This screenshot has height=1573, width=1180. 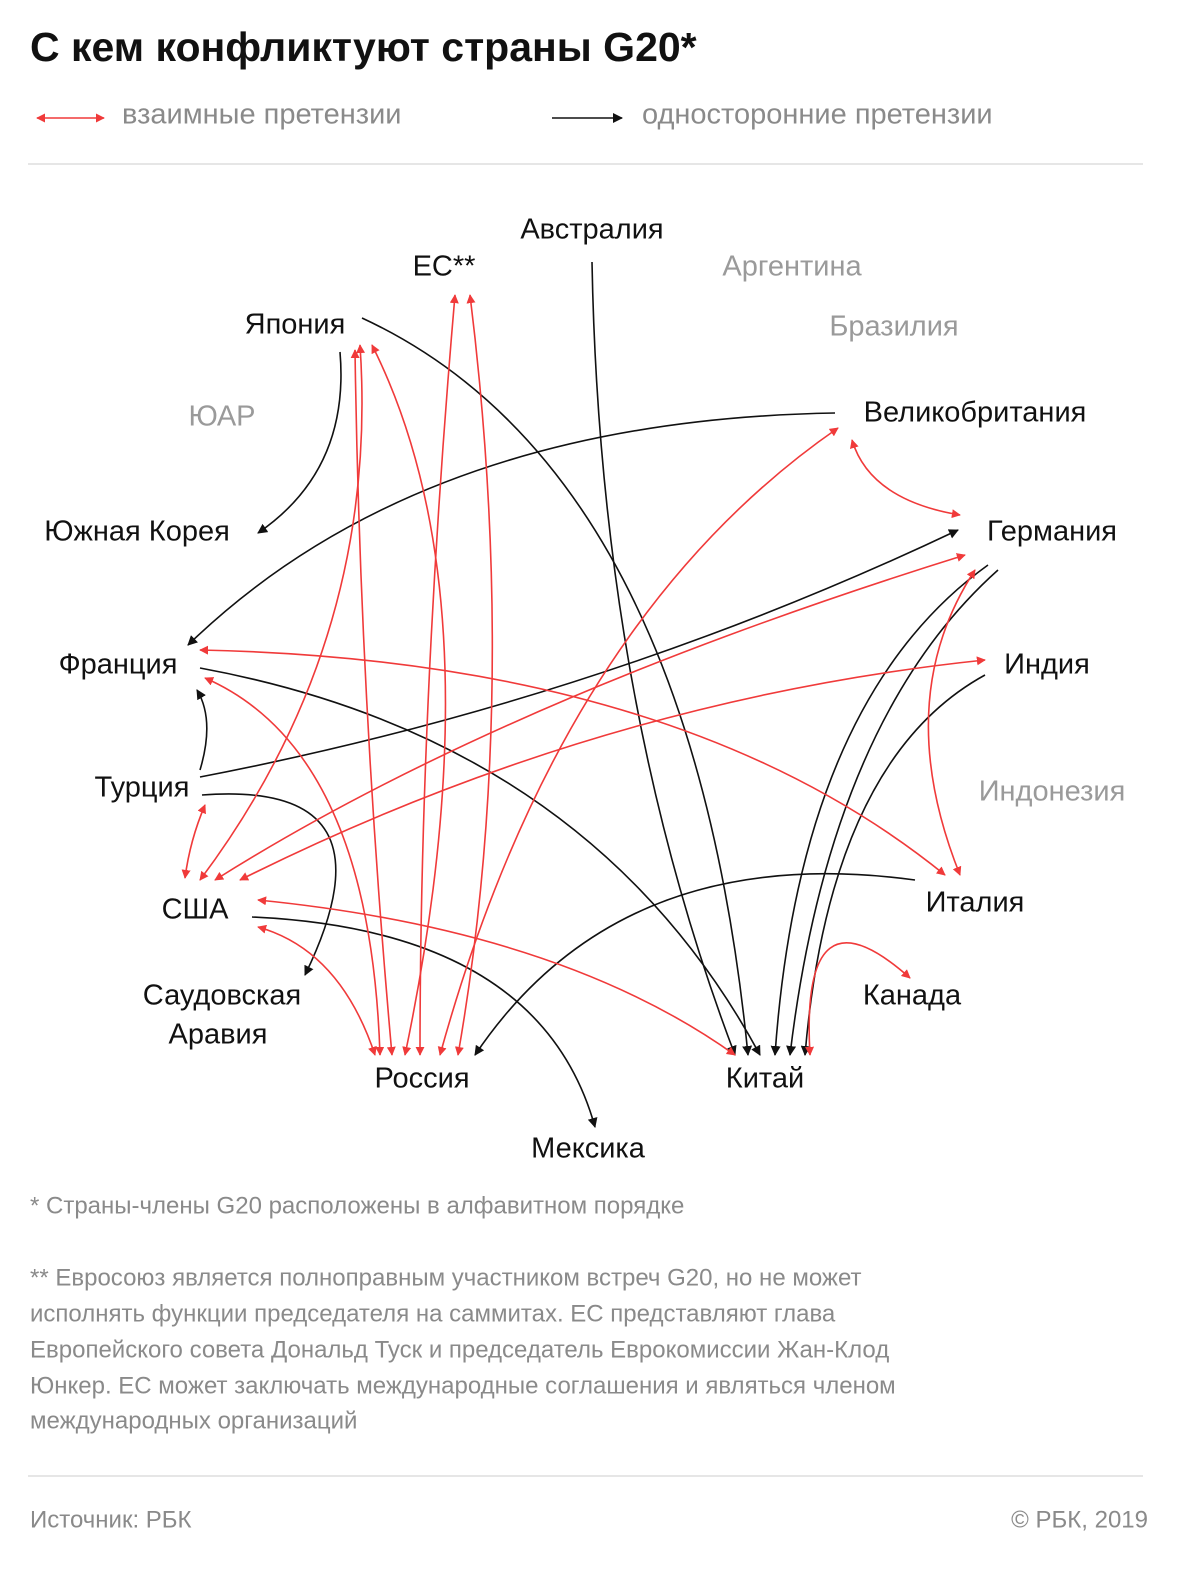 I want to click on node-label: Аравия, so click(x=218, y=1035).